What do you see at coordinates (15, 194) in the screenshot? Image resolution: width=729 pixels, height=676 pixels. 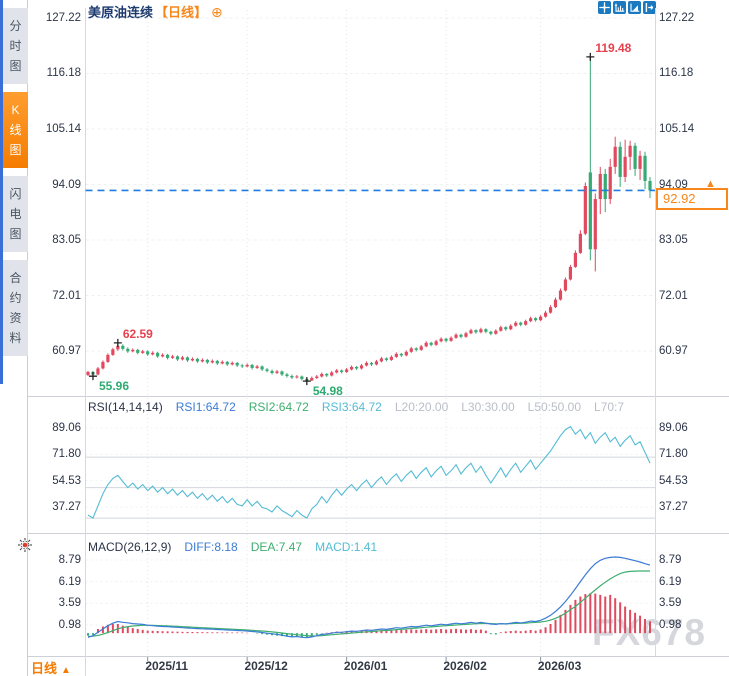 I see `sidebar-item-char: 闪` at bounding box center [15, 194].